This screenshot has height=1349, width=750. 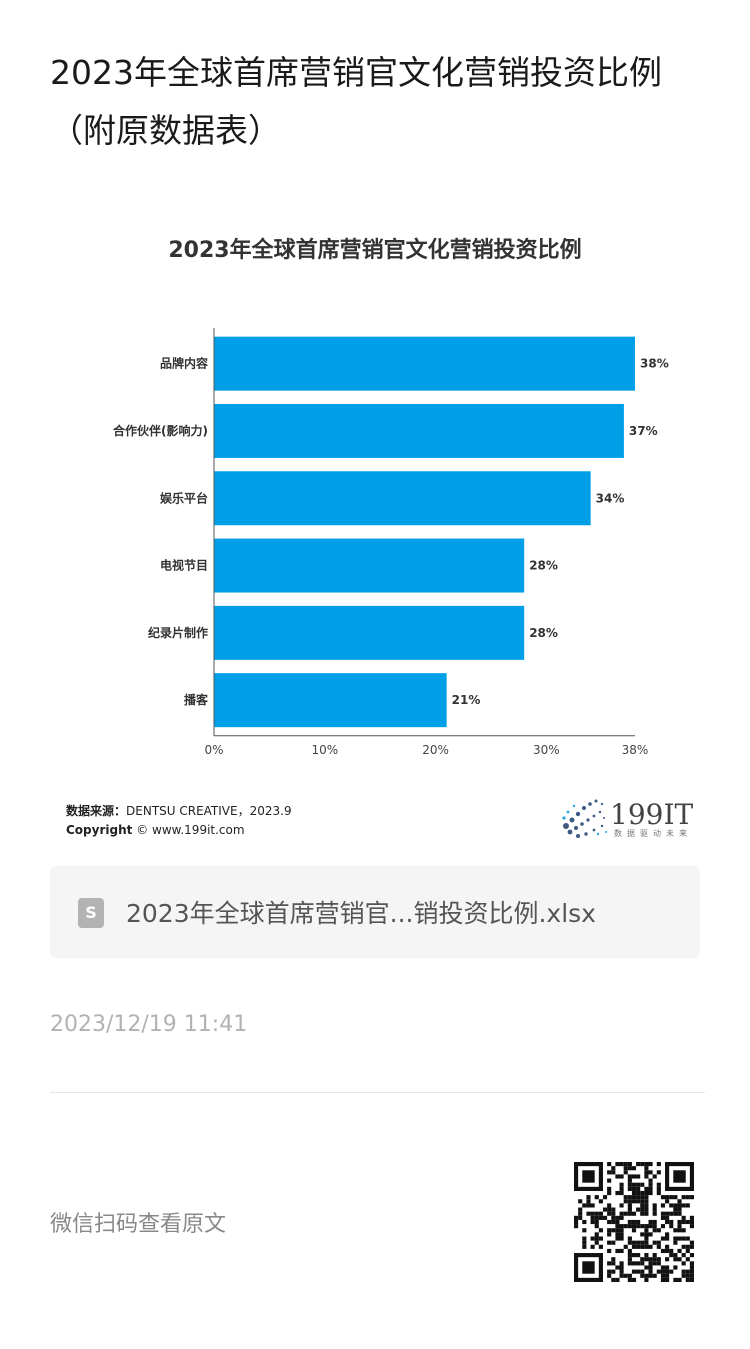 What do you see at coordinates (356, 101) in the screenshot?
I see `article-title: 2023年全球首席营销官文化营销投资比例（附原数据表）` at bounding box center [356, 101].